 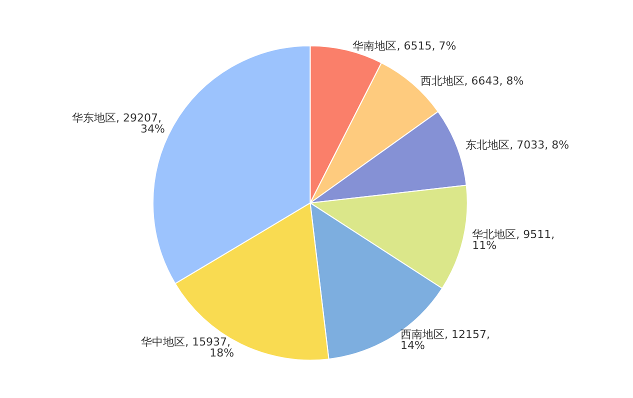 What do you see at coordinates (187, 348) in the screenshot?
I see `slice-label: 华中地区, 15937, 18%` at bounding box center [187, 348].